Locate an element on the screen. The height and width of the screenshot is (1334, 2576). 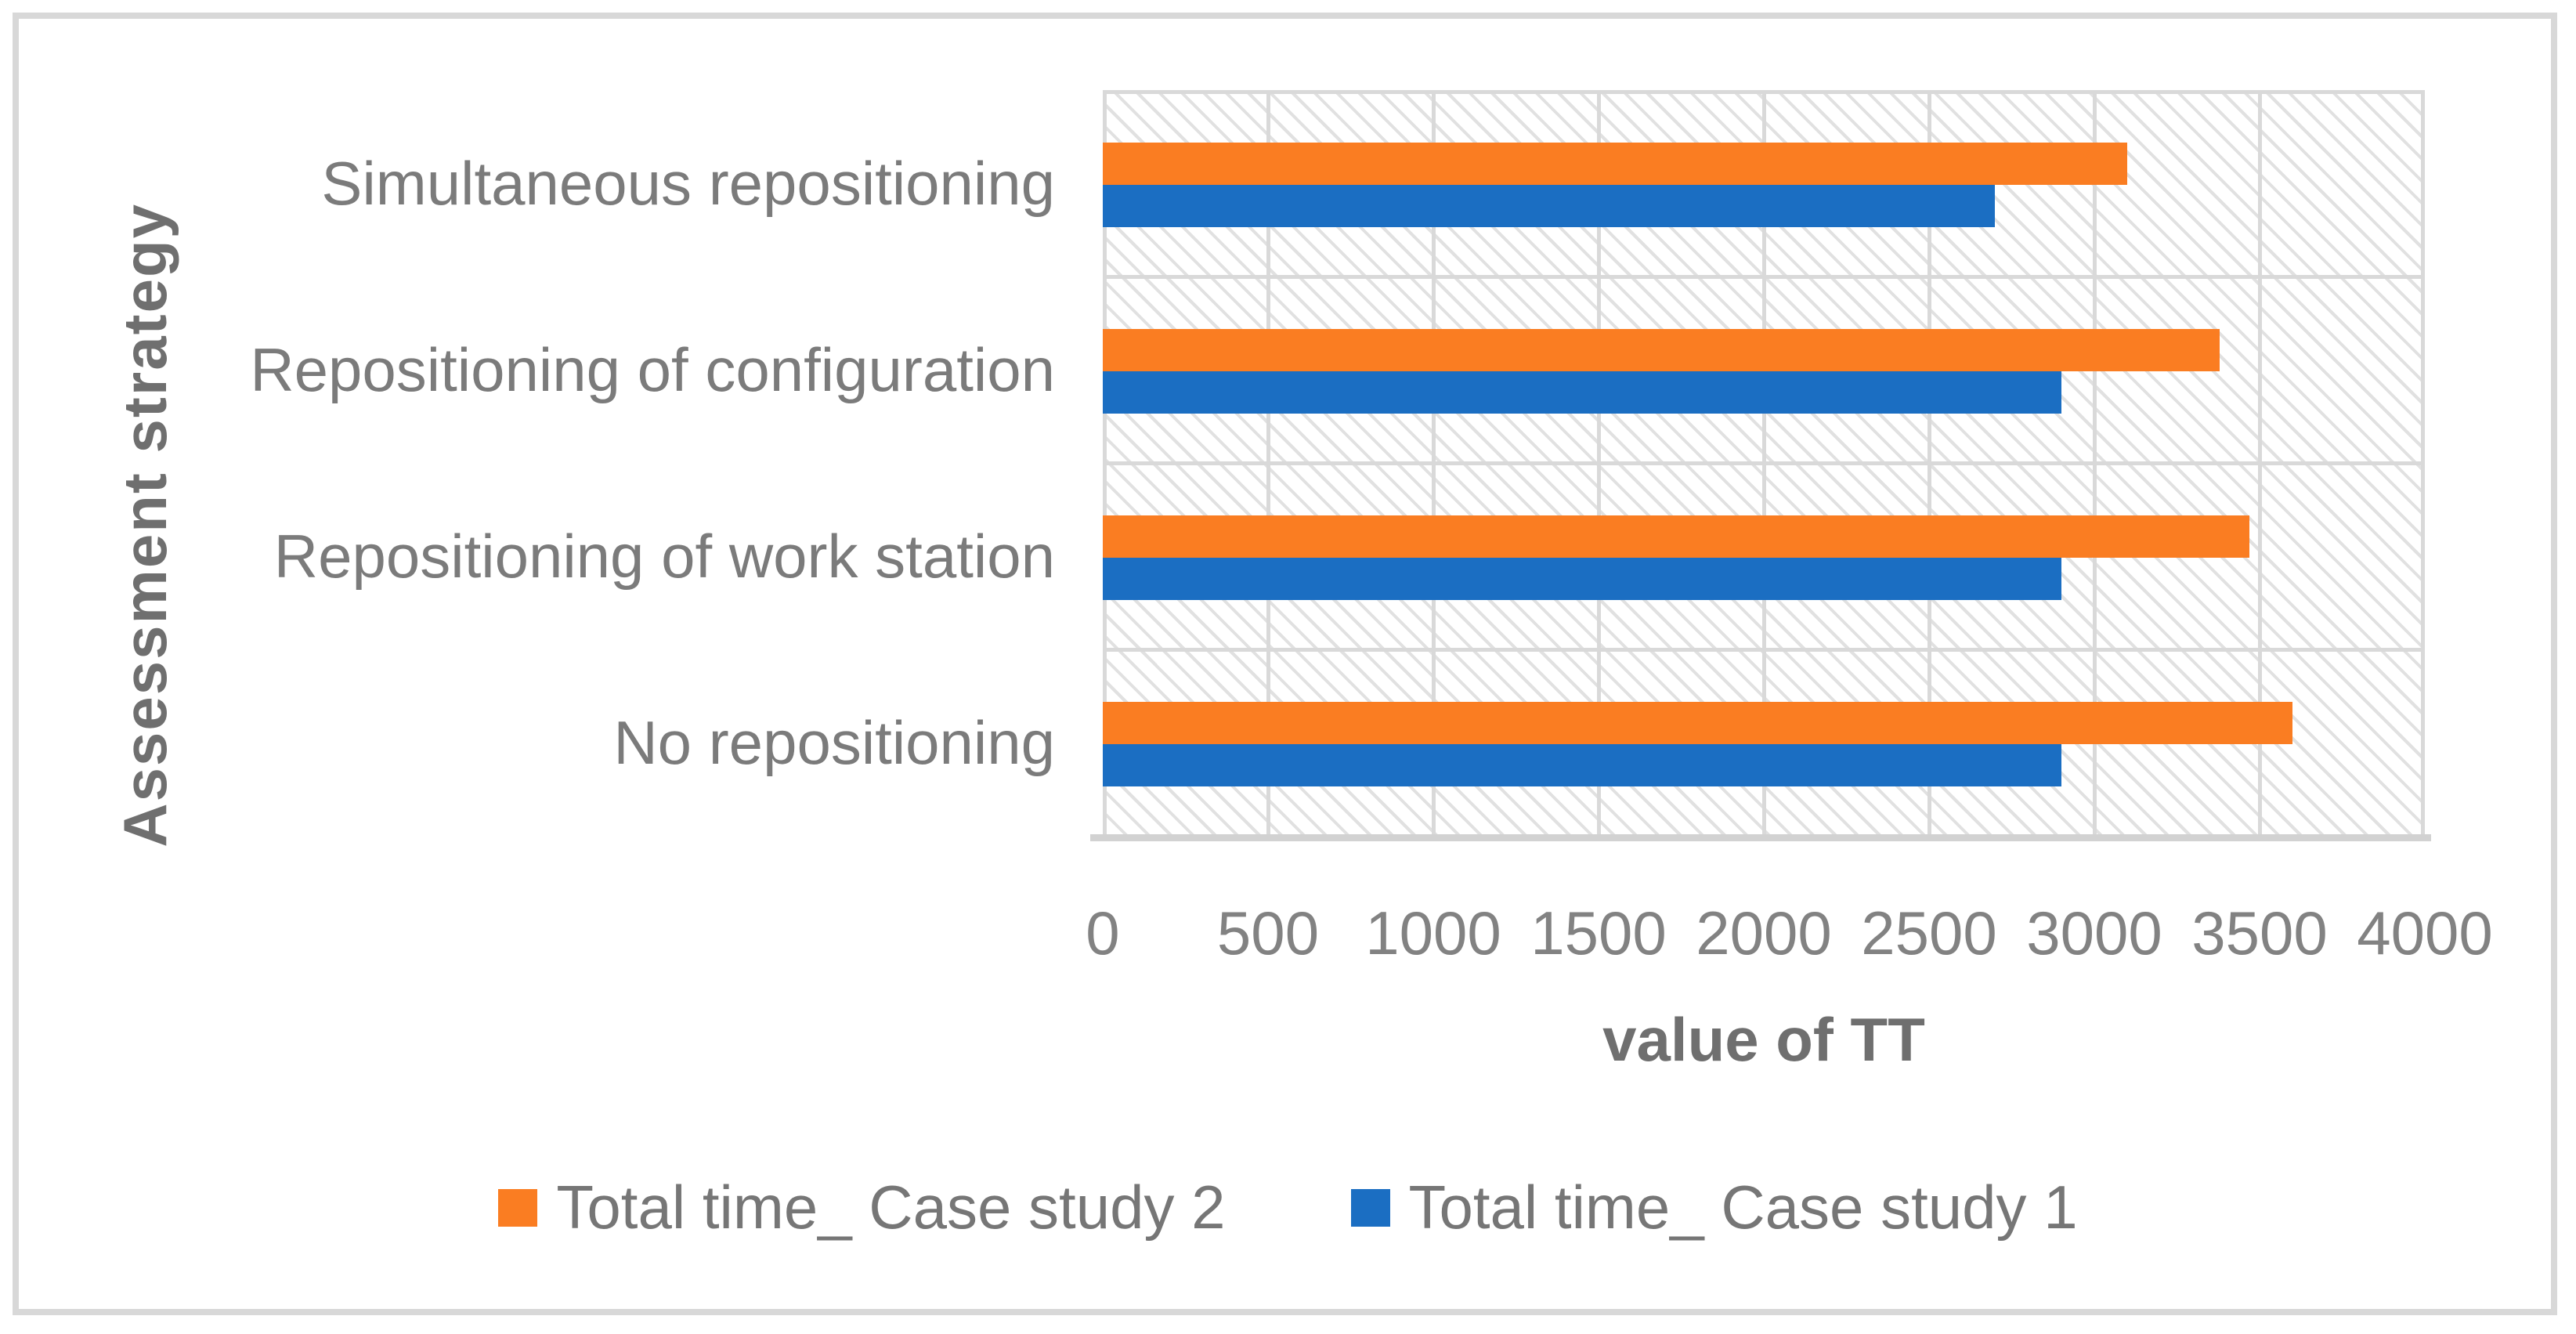
x-axis-tick-labels: 0 500 1000 1500 2000 2500 3000 3500 4000 is located at coordinates (1789, 933).